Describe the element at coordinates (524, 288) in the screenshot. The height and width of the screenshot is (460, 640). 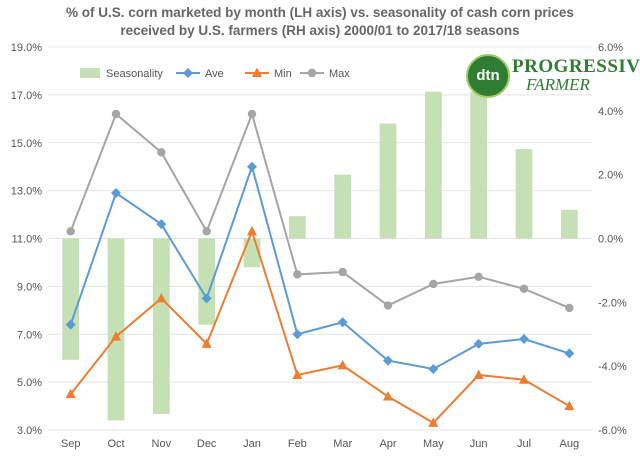
I see `point-max-jul` at that location.